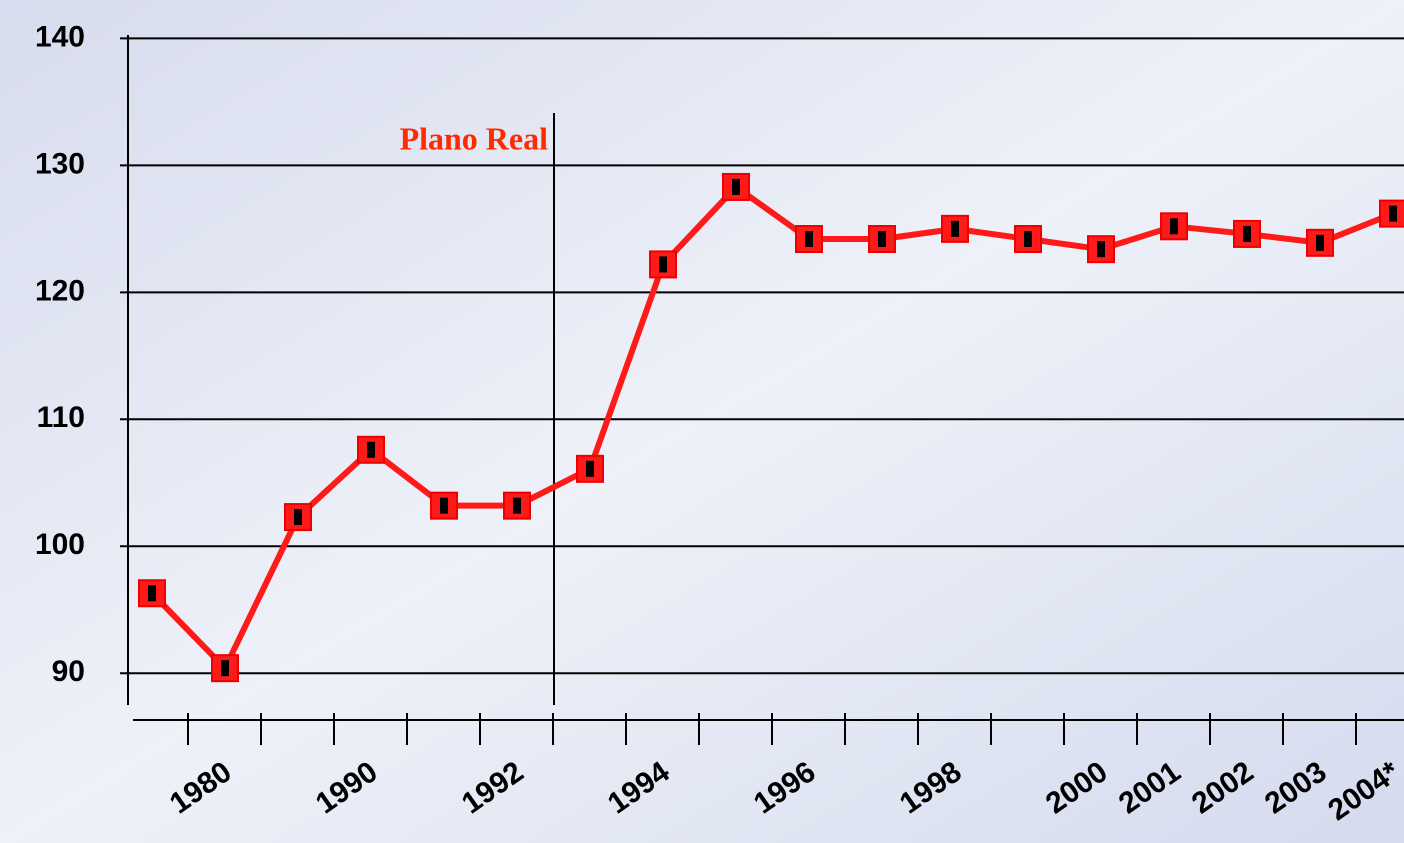 This screenshot has width=1404, height=843. What do you see at coordinates (68, 671) in the screenshot?
I see `y-tick-label: 90` at bounding box center [68, 671].